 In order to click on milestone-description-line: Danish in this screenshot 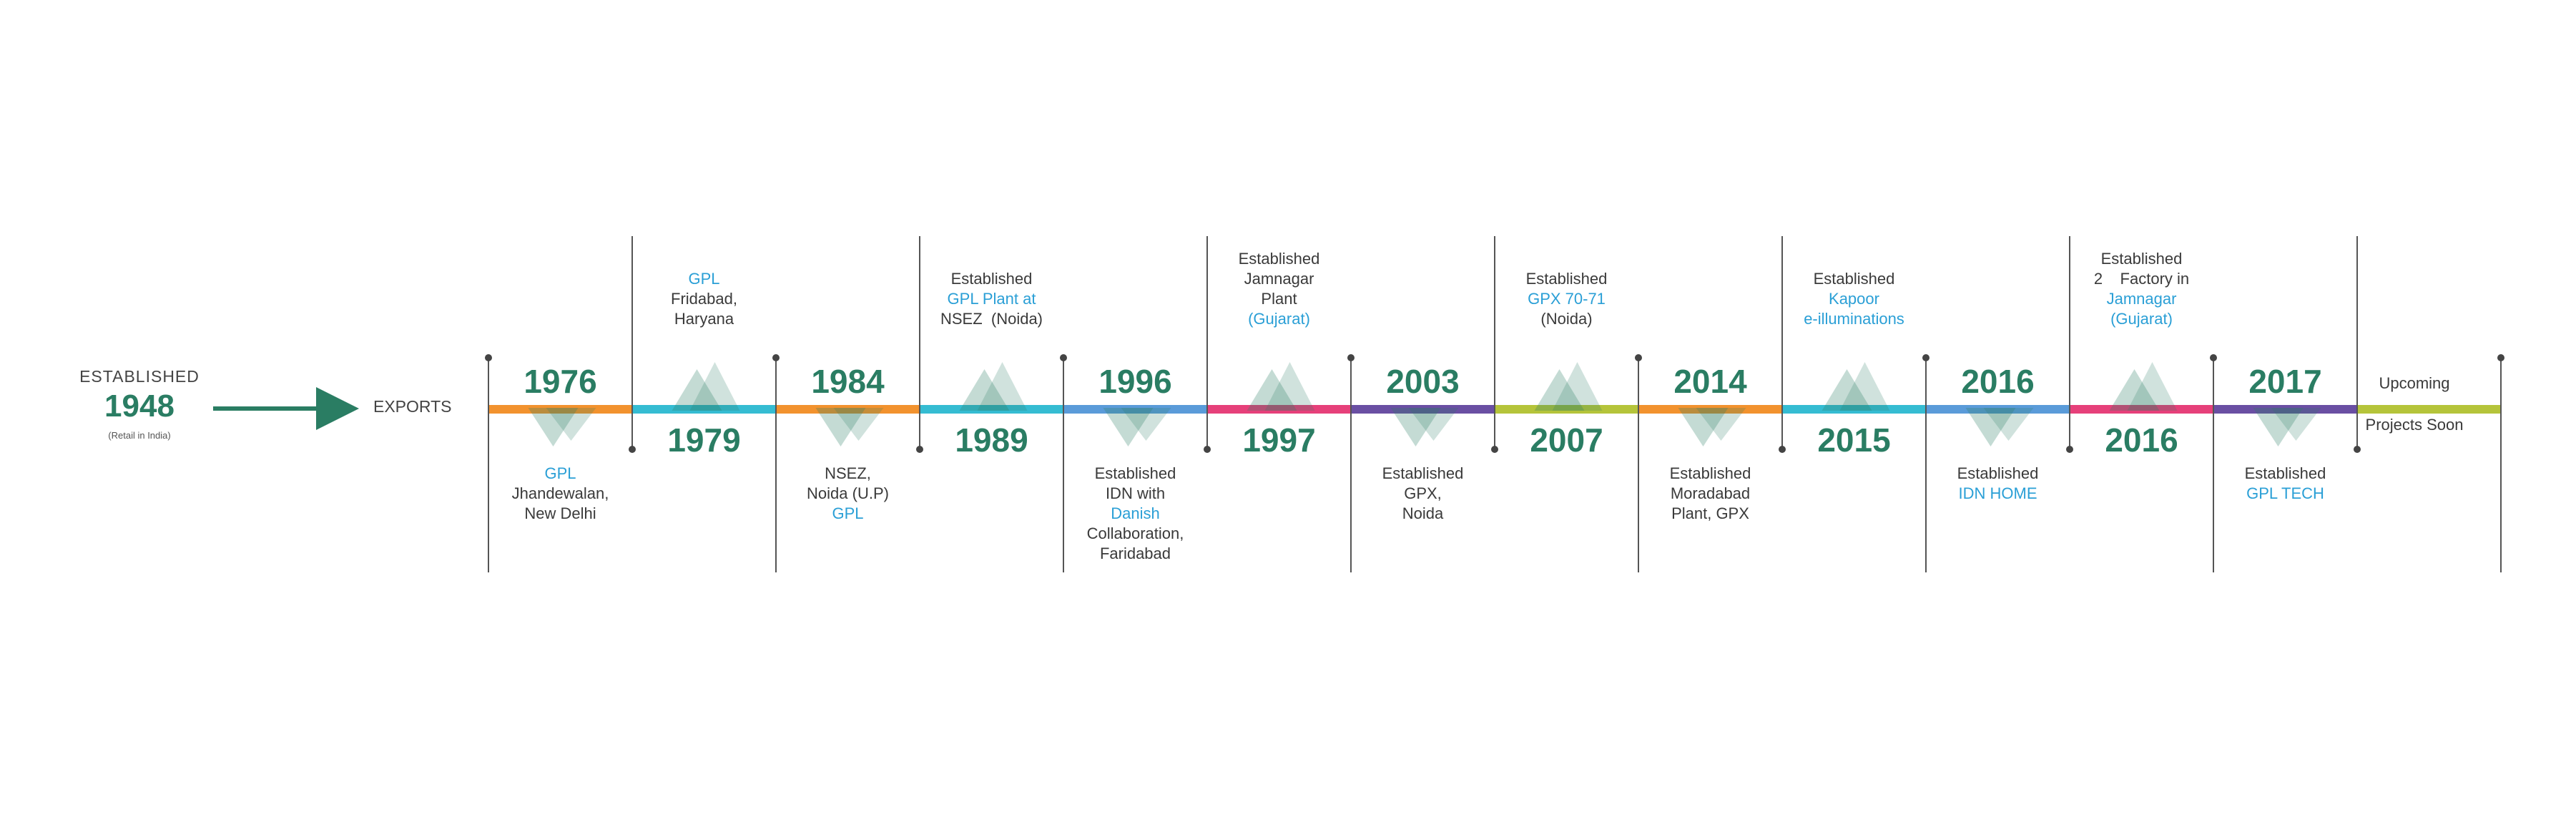, I will do `click(1136, 513)`.